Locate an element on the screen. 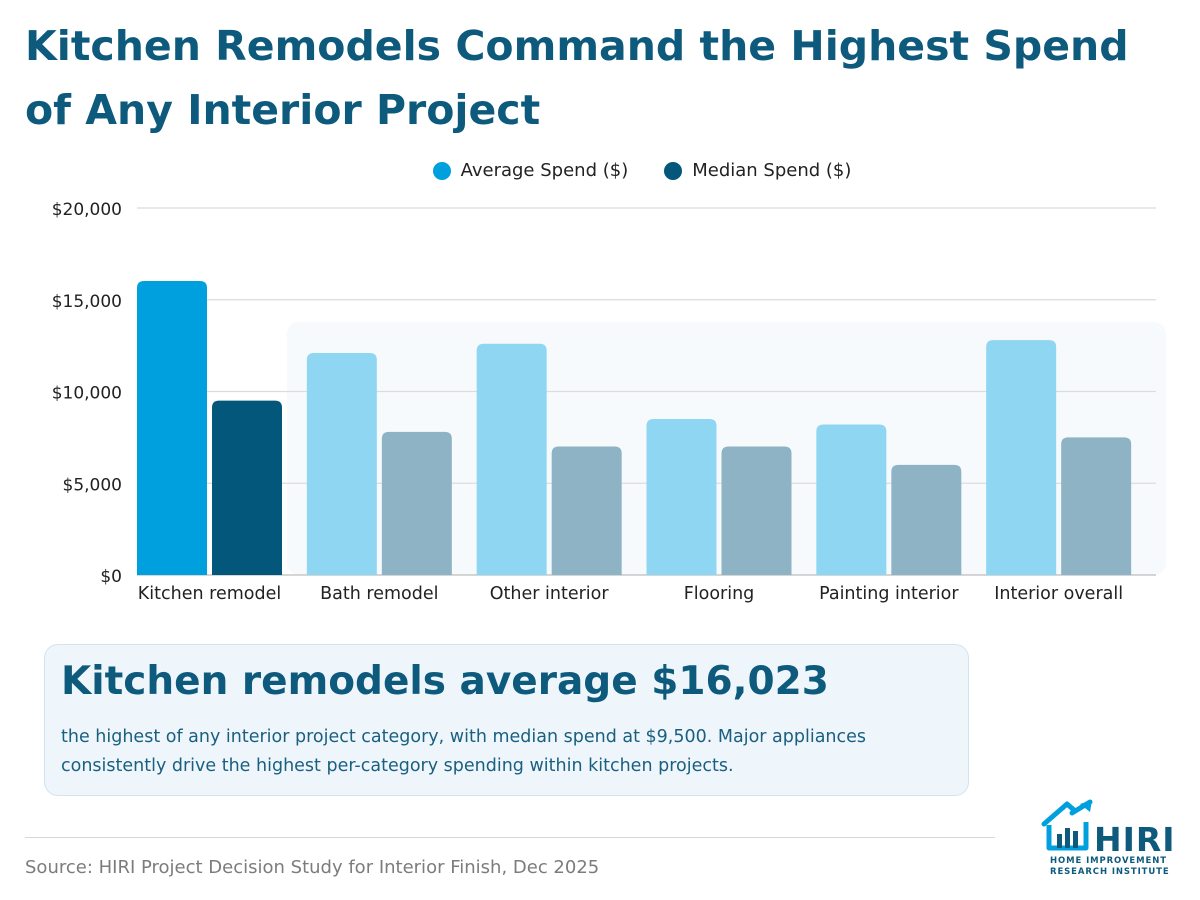  house-chart-icon is located at coordinates (1067, 825).